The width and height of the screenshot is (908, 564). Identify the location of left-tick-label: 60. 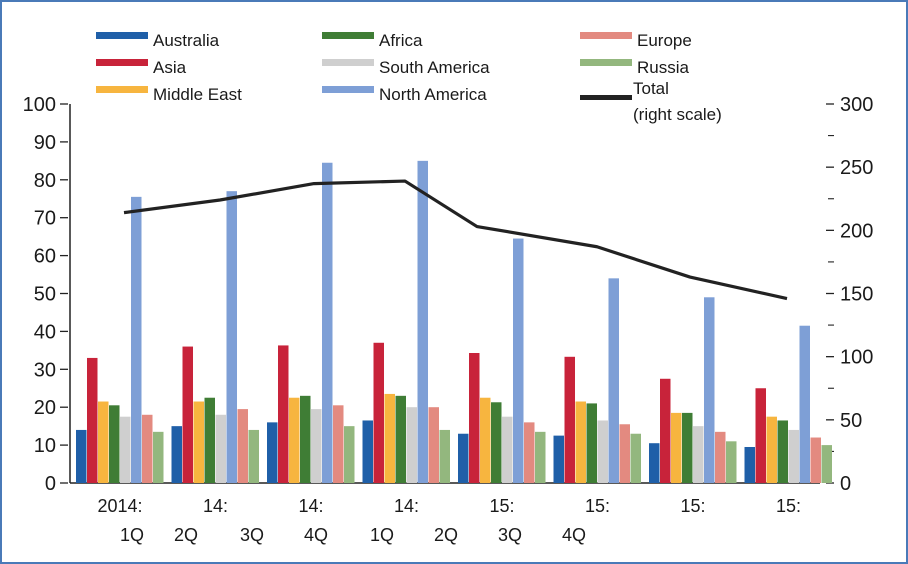
(45, 257).